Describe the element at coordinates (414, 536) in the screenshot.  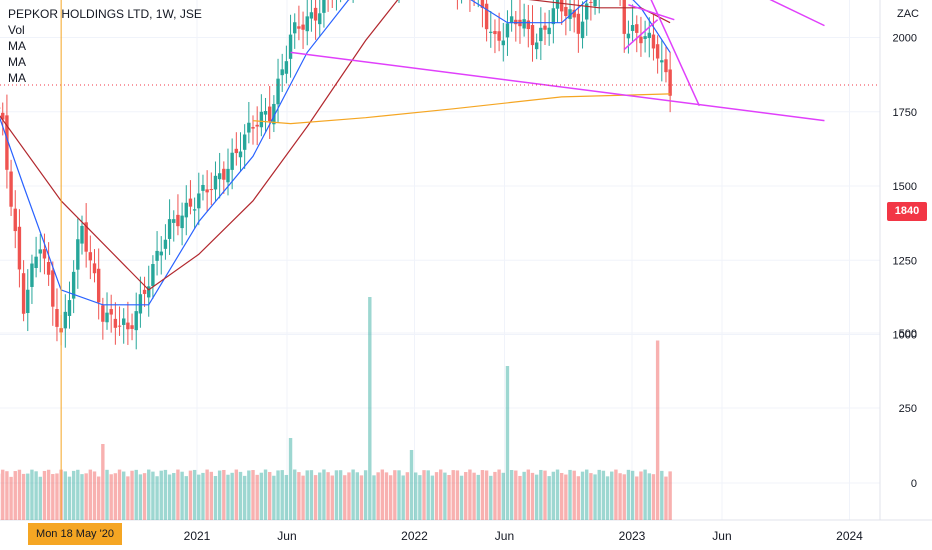
I see `time-tick-label: 2022` at that location.